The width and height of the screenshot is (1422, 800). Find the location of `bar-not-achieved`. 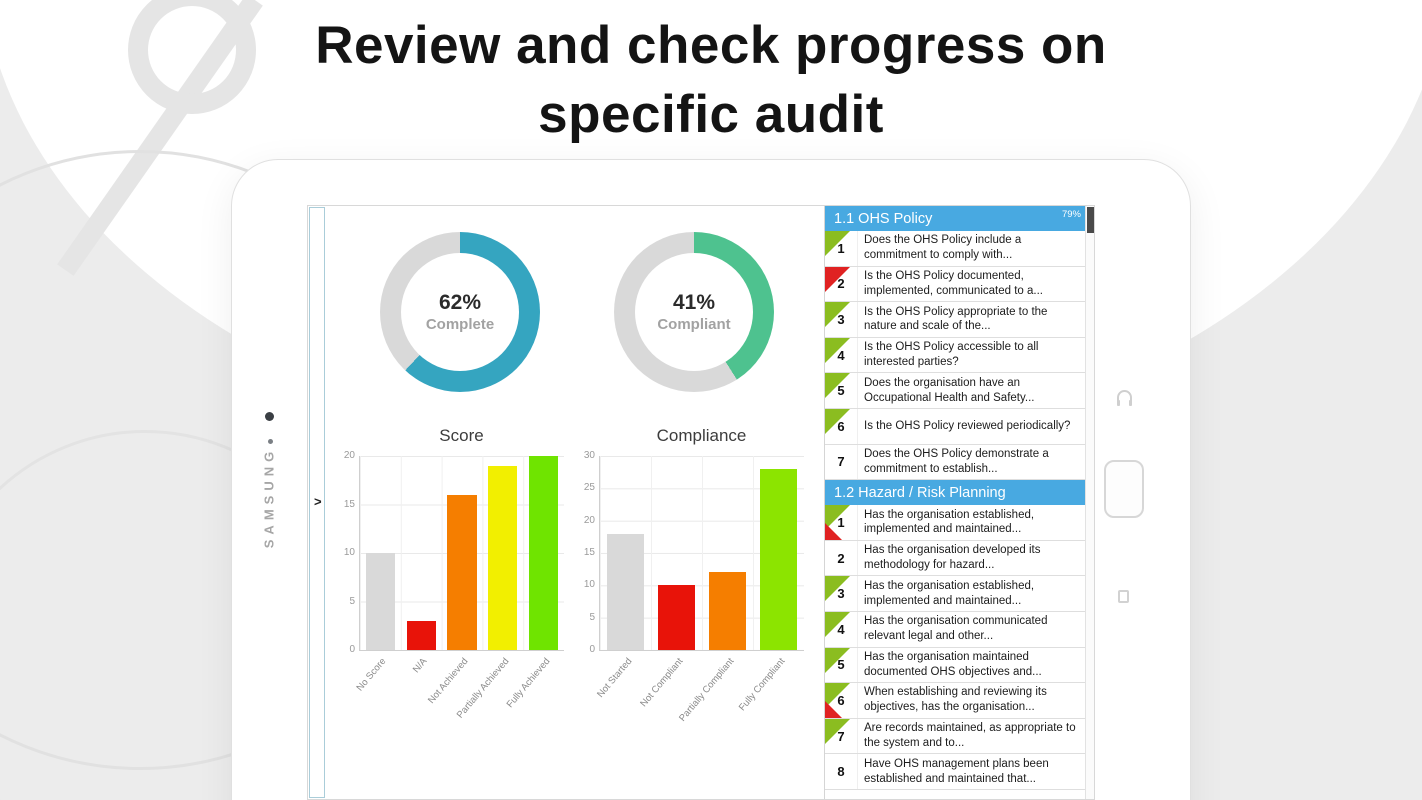

bar-not-achieved is located at coordinates (462, 572).